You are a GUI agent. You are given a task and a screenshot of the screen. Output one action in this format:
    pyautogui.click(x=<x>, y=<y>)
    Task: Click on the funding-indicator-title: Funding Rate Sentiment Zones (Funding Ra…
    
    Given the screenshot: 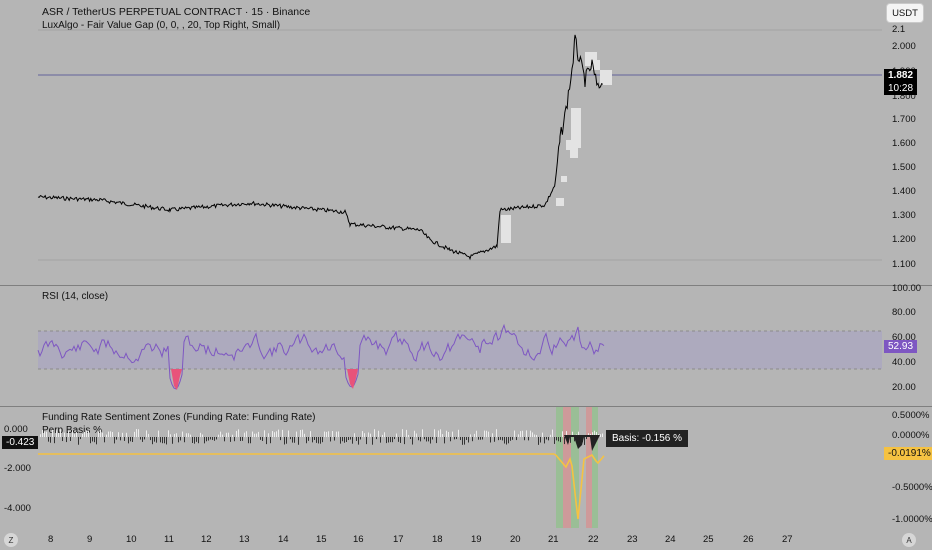 What is the action you would take?
    pyautogui.click(x=179, y=417)
    